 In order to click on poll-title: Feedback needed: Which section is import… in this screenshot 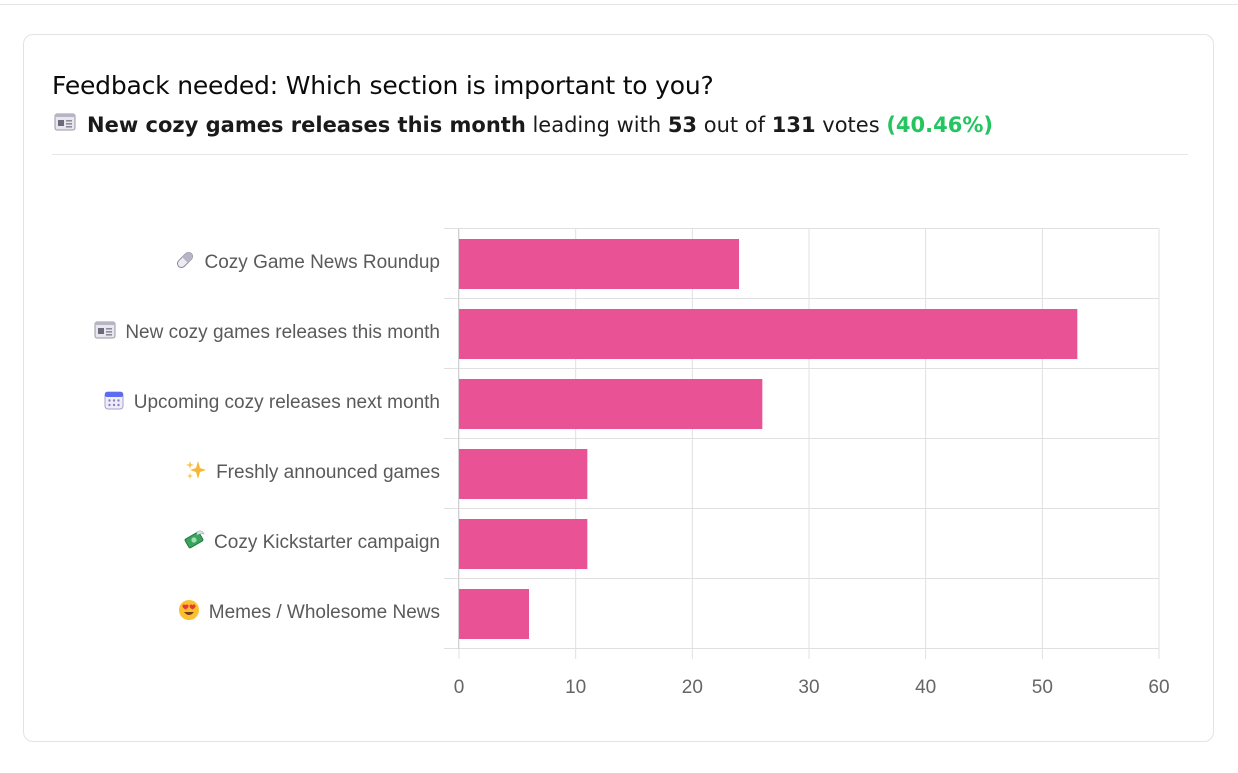, I will do `click(383, 85)`.